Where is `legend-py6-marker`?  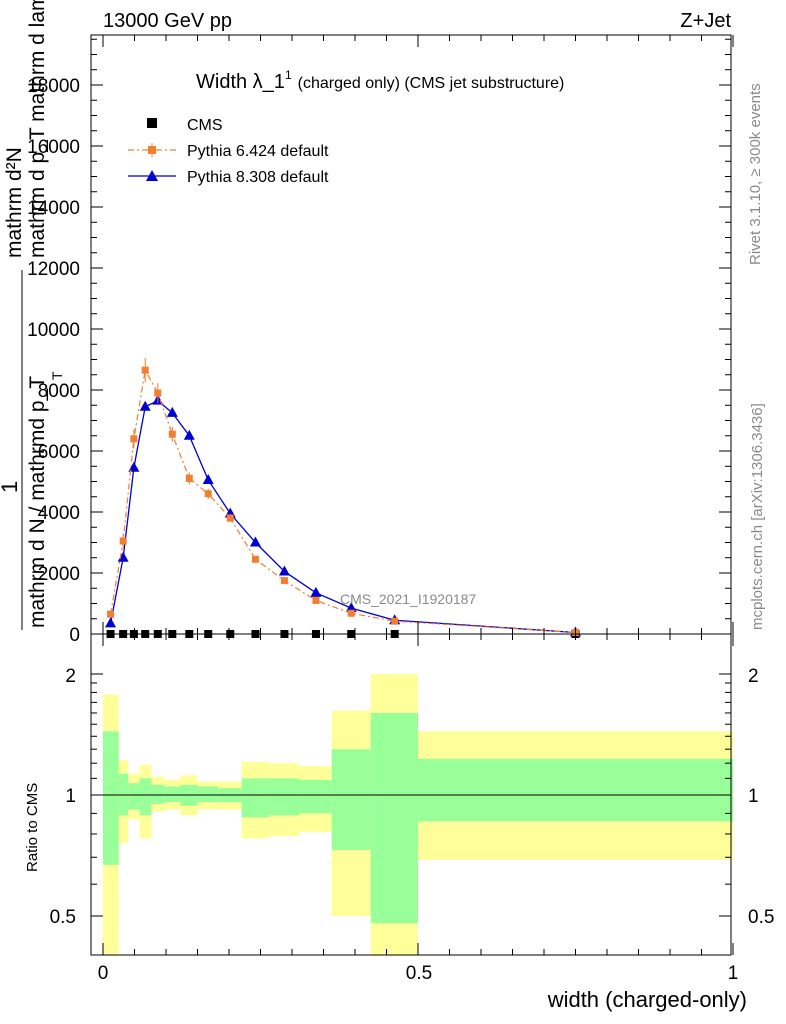
legend-py6-marker is located at coordinates (152, 150).